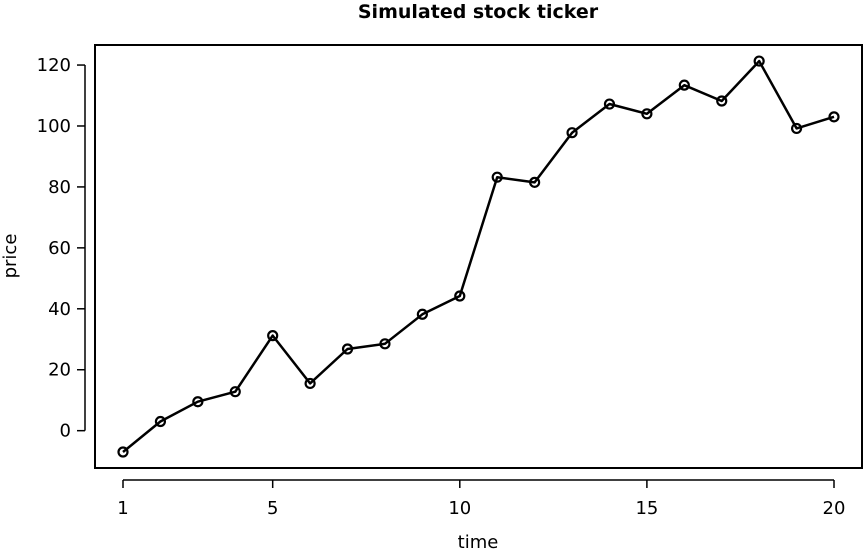 Image resolution: width=864 pixels, height=551 pixels. What do you see at coordinates (122, 508) in the screenshot?
I see `x-tick-label: 1` at bounding box center [122, 508].